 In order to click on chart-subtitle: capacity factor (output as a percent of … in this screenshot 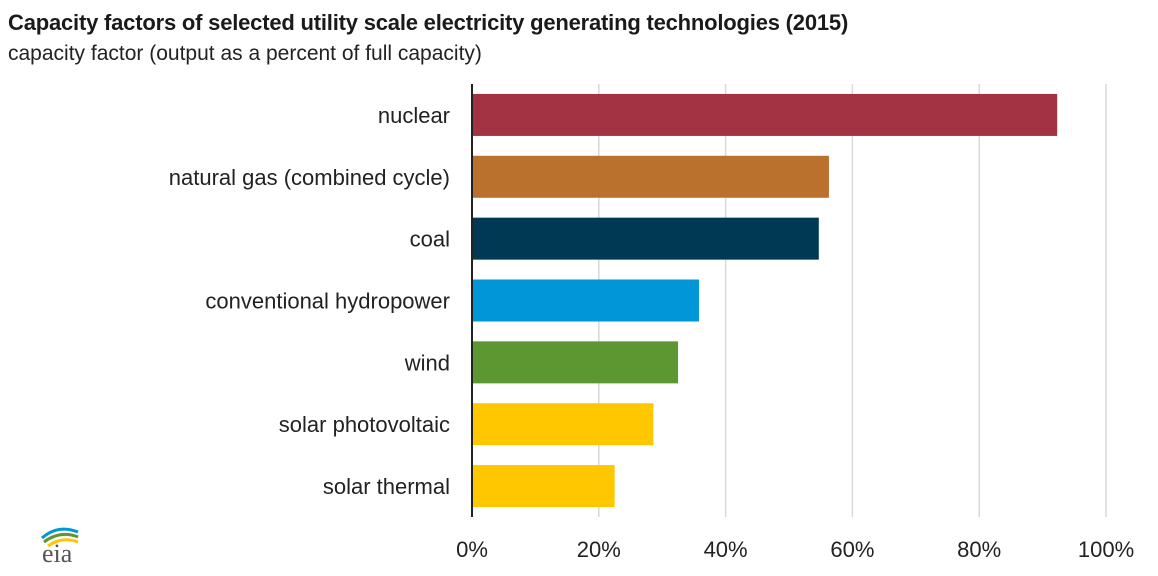, I will do `click(245, 53)`.